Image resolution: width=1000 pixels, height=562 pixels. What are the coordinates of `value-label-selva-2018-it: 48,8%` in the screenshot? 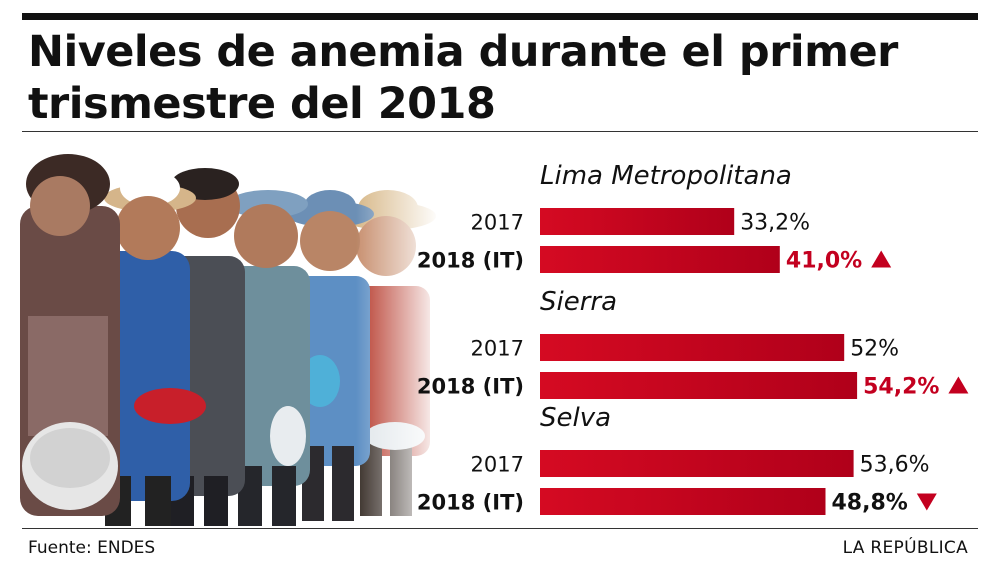 It's located at (870, 503).